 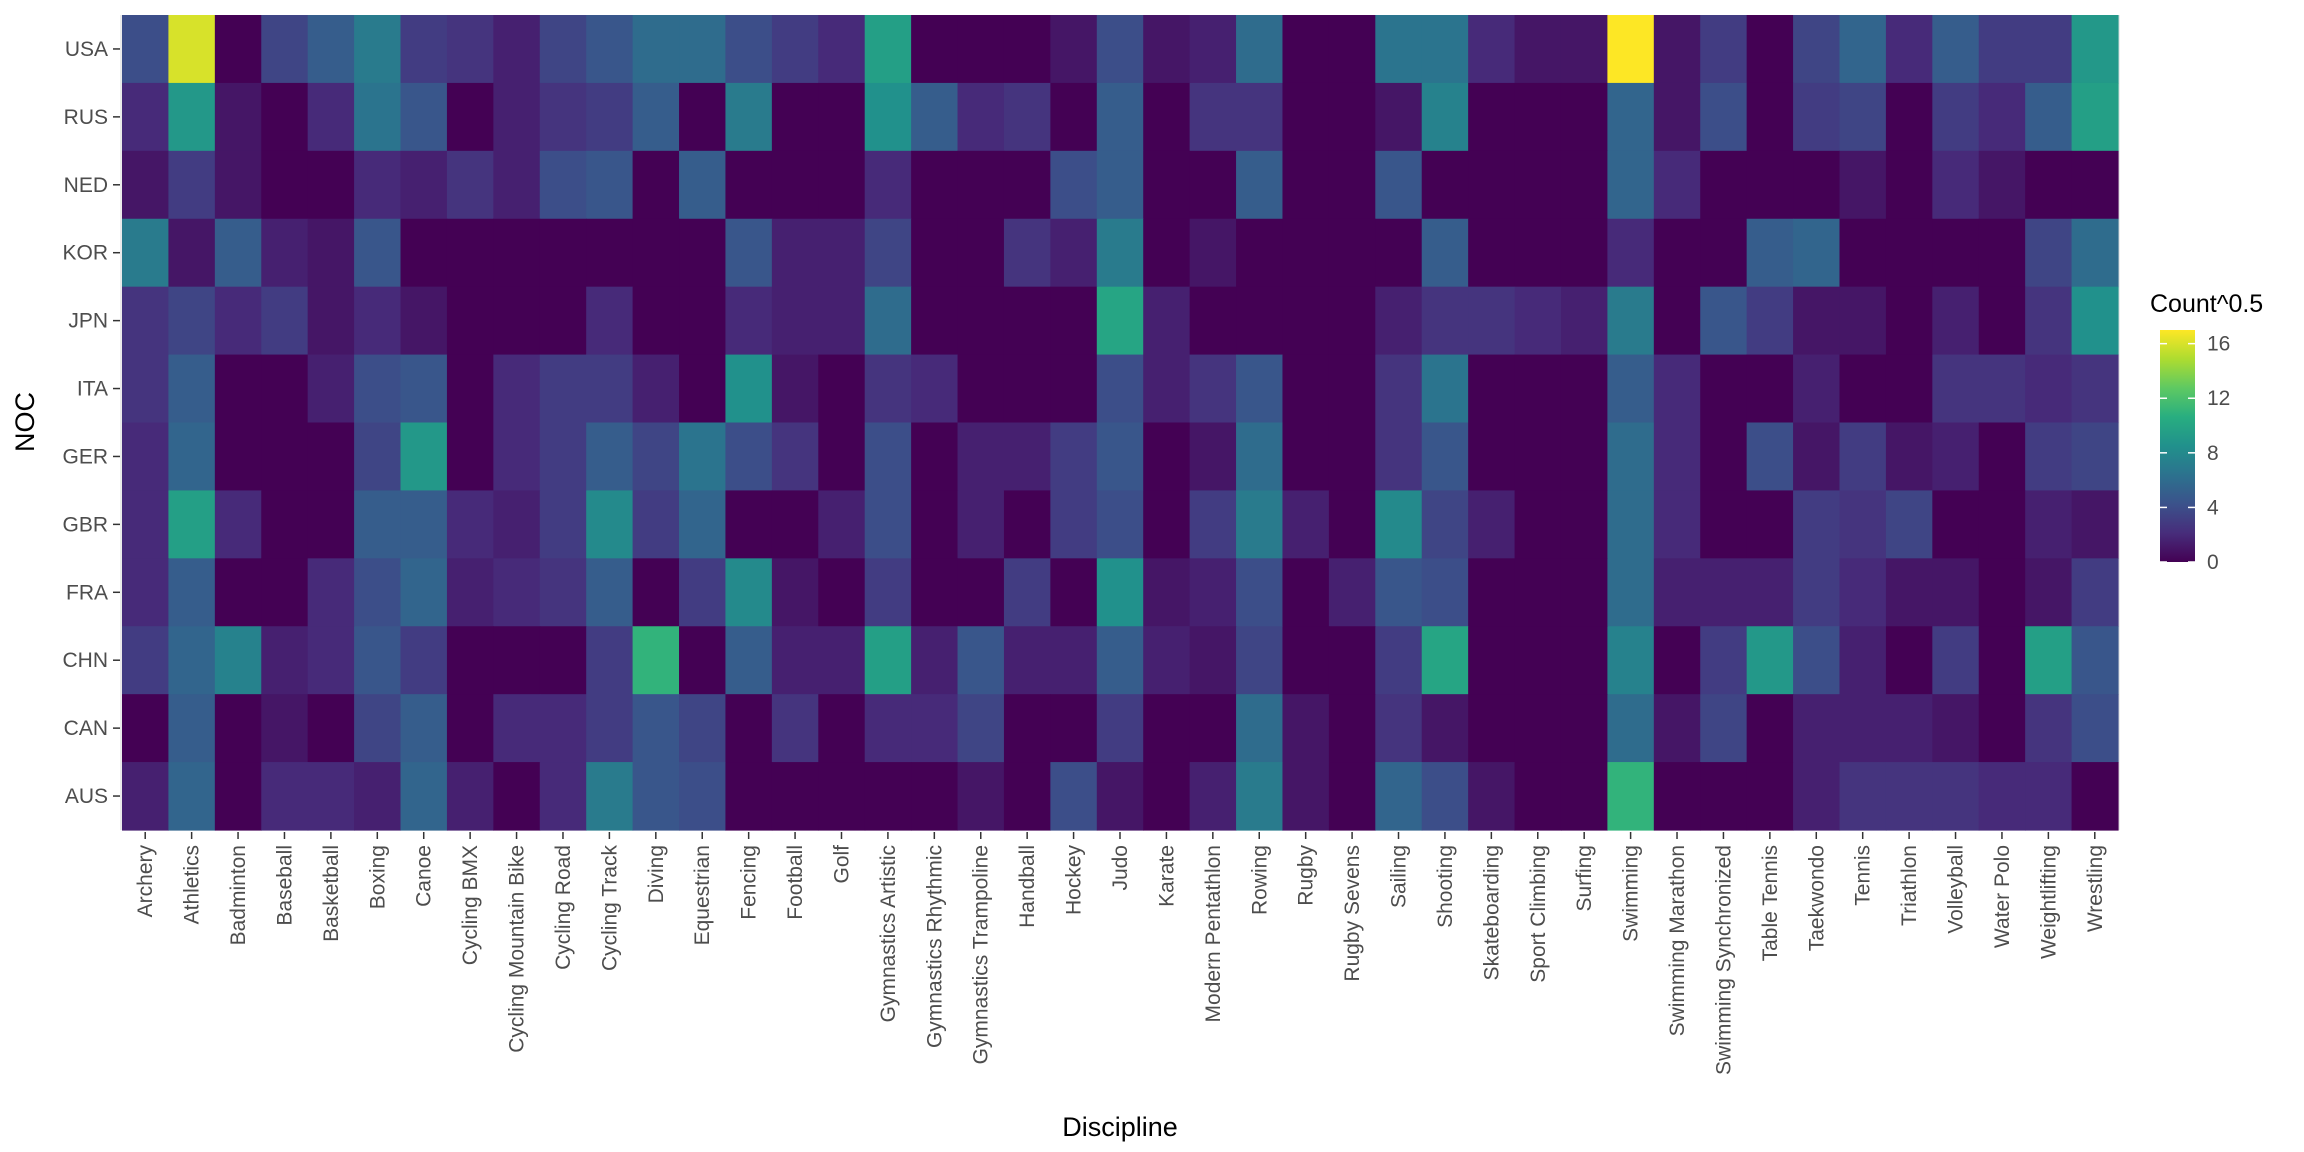 What do you see at coordinates (517, 949) in the screenshot?
I see `x-tick-label: Cycling Mountain Bike` at bounding box center [517, 949].